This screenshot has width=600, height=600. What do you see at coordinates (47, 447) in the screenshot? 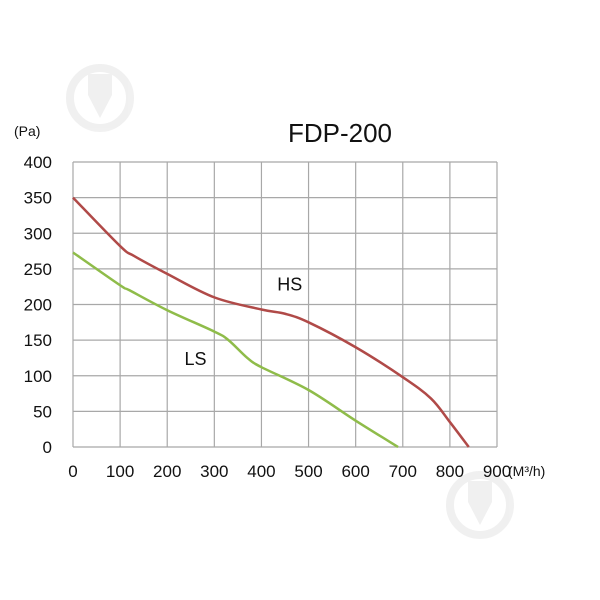
I see `y-tick-label: 0` at bounding box center [47, 447].